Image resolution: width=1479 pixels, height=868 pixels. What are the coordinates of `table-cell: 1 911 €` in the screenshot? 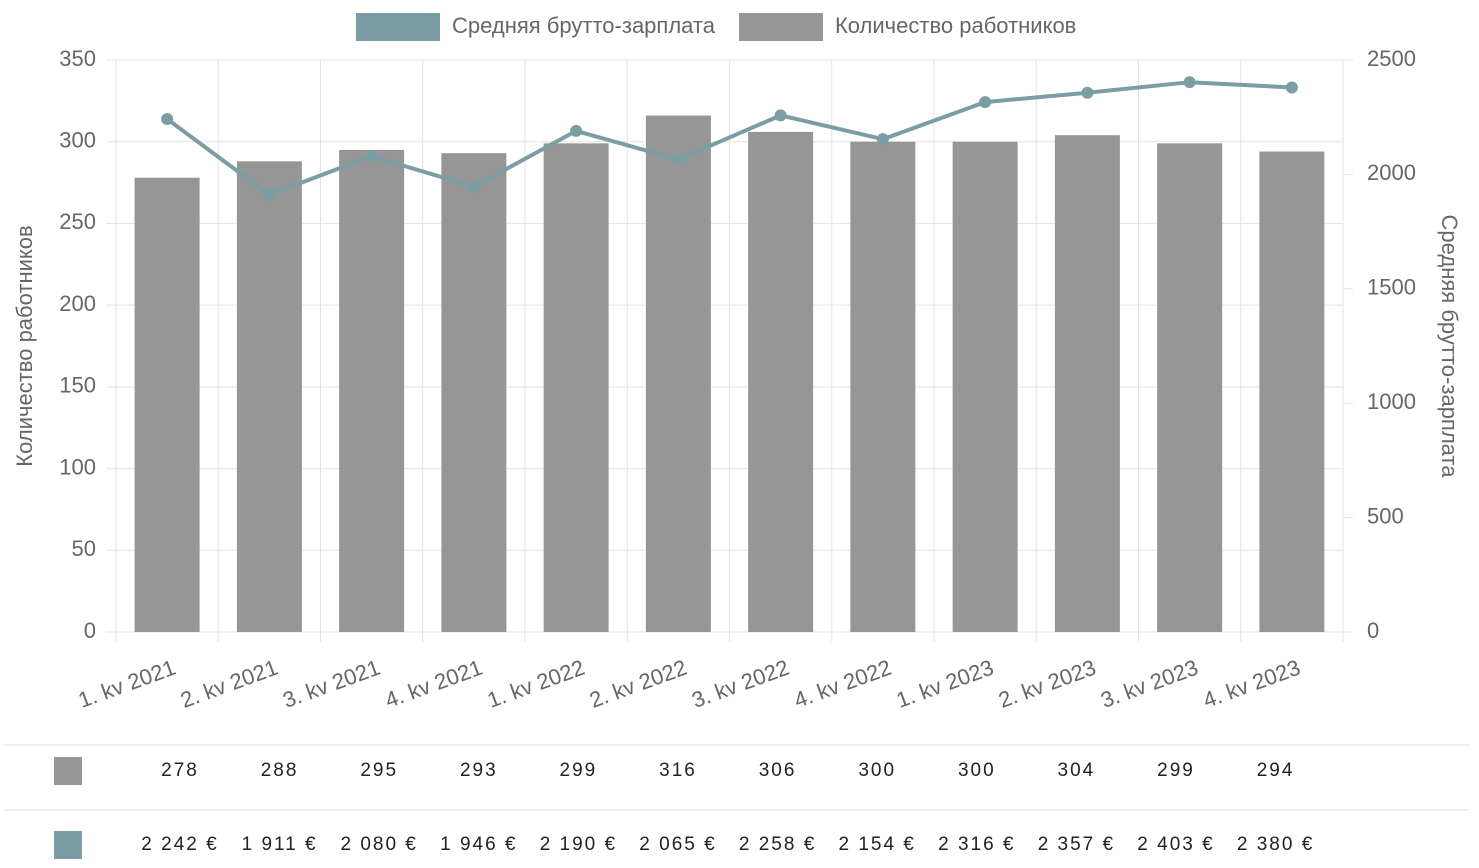 It's located at (280, 844).